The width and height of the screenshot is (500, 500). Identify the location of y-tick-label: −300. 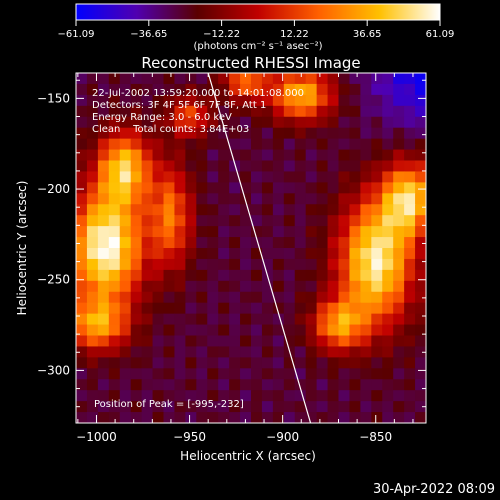
(53, 370).